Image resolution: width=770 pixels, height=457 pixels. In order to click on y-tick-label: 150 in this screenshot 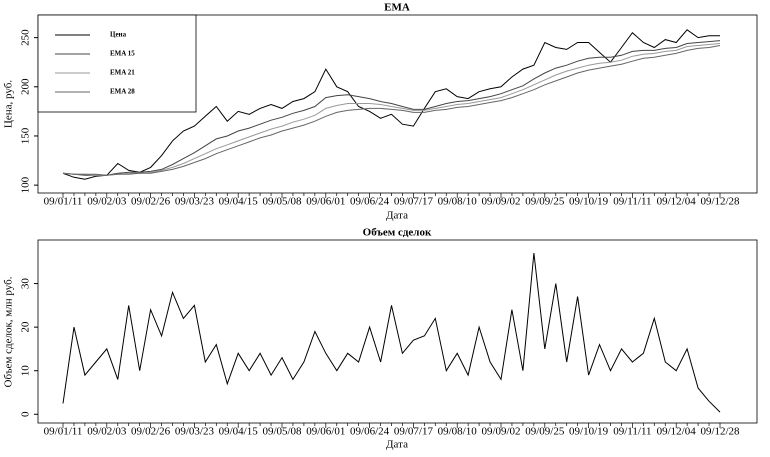, I will do `click(26, 135)`.